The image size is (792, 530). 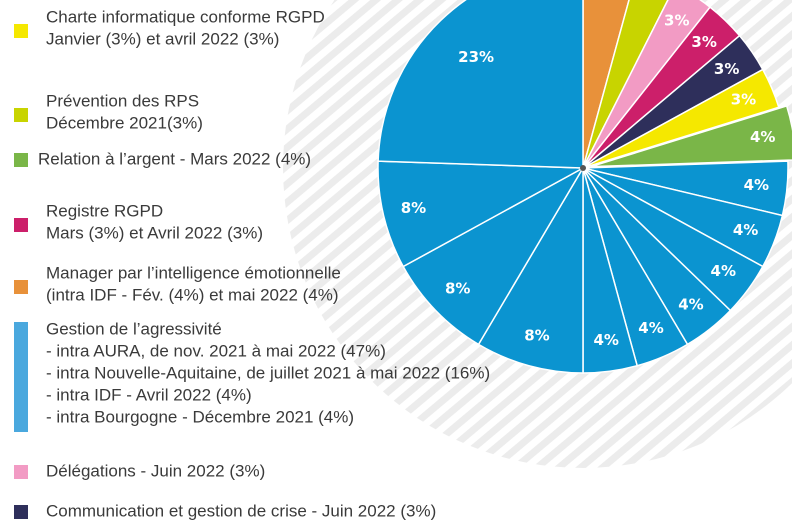 I want to click on legend-text: Janvier (3%) et avril 2022 (3%), so click(x=162, y=38).